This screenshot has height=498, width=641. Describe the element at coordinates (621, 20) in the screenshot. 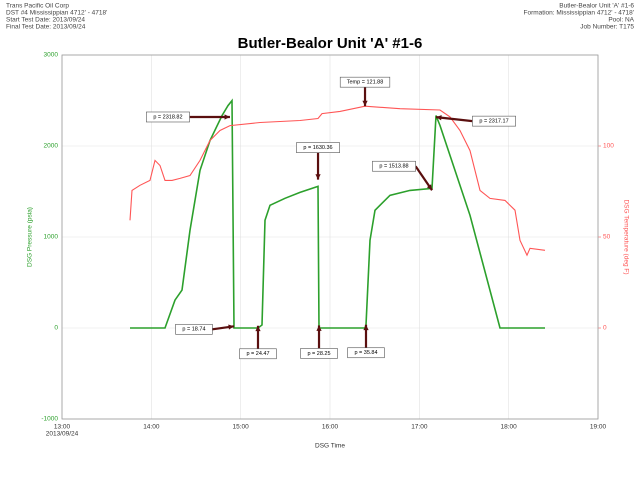

I see `header-right: Pool: NA` at that location.